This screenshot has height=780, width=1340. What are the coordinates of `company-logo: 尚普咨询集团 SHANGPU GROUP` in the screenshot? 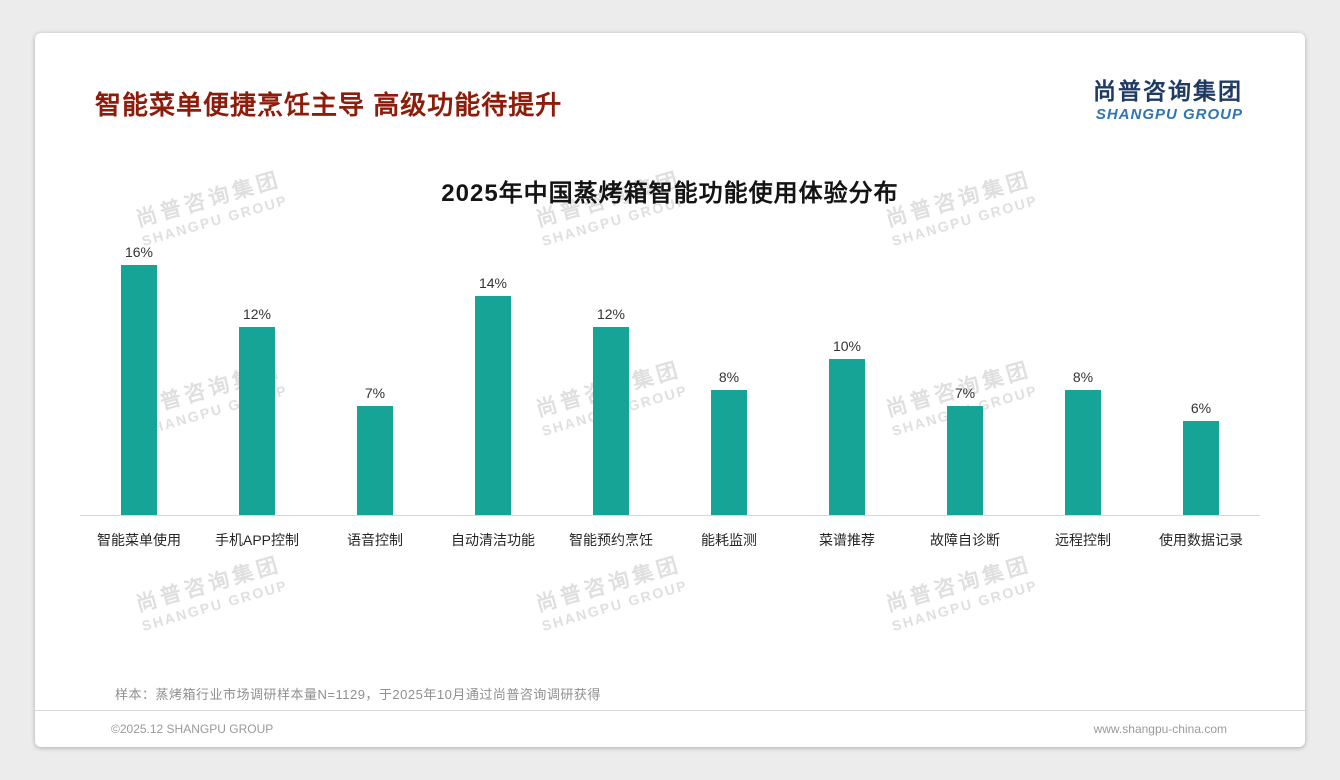 It's located at (1168, 101).